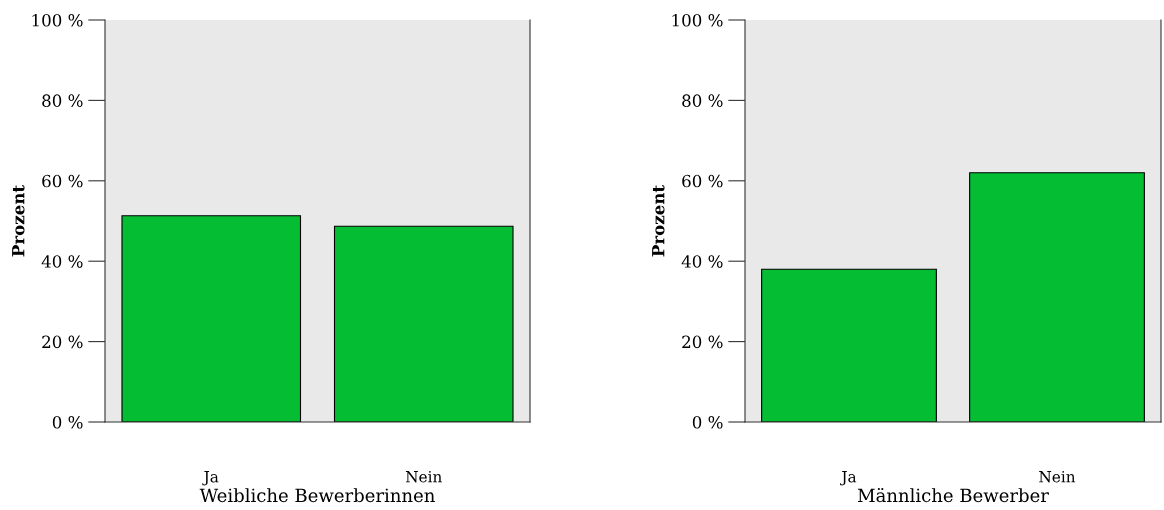  Describe the element at coordinates (317, 495) in the screenshot. I see `x-axis-title: Weibliche Bewerberinnen` at that location.